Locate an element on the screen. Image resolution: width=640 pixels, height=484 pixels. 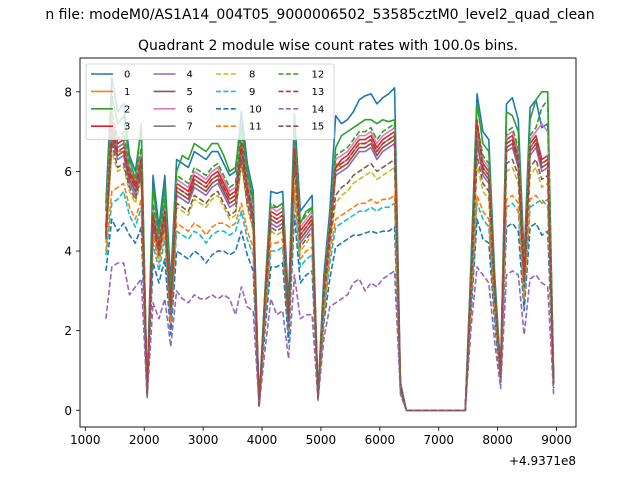
x-axis-offset-label: +4.9371e8 is located at coordinates (542, 461).